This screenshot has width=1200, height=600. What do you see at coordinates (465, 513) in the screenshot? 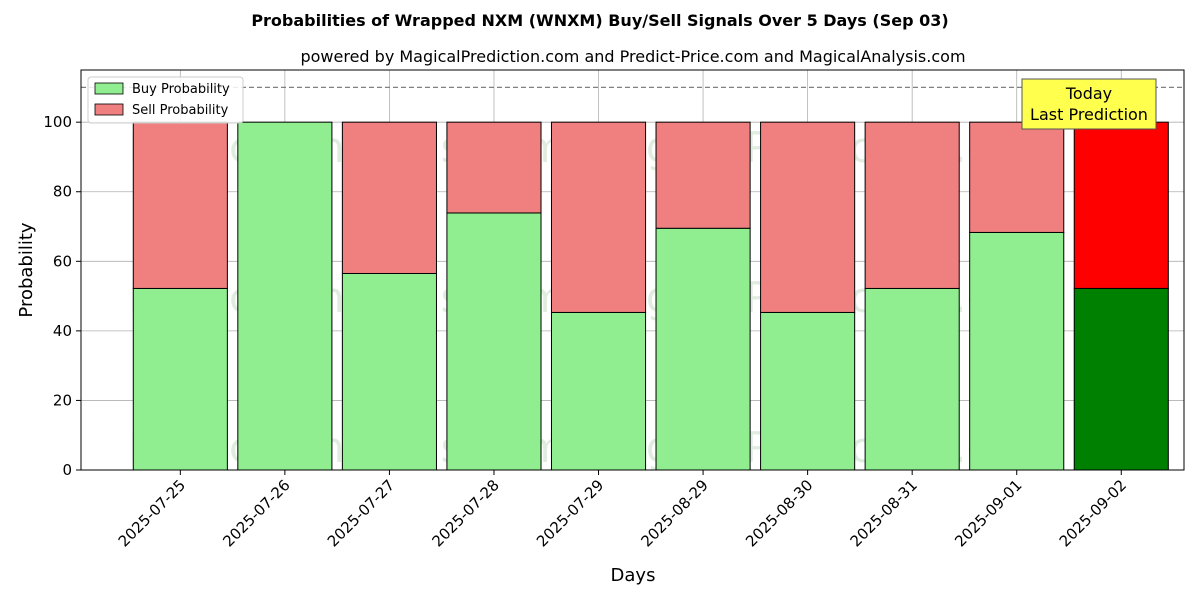
I see `x-tick-label: 2025-07-28` at bounding box center [465, 513].